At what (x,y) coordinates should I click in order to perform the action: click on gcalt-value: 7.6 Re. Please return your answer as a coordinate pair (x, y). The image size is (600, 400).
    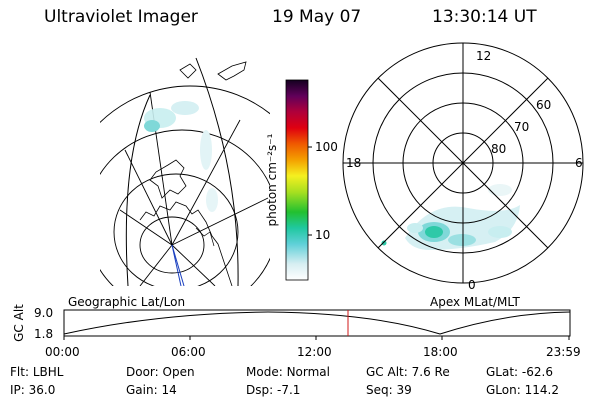
    Looking at the image, I should click on (430, 372).